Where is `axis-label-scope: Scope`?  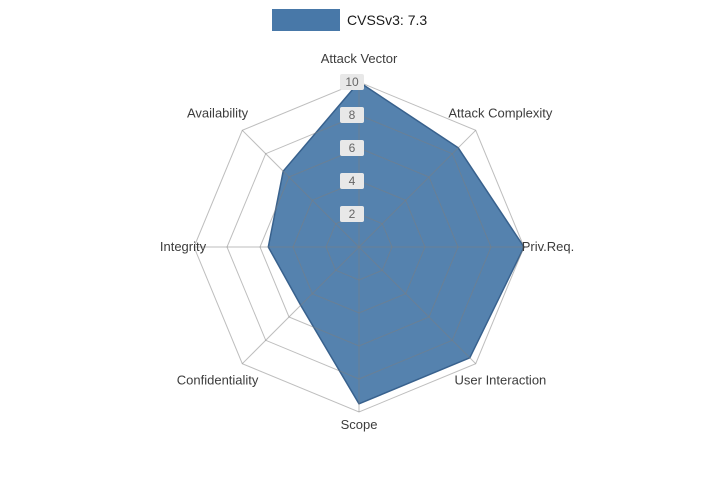
axis-label-scope: Scope is located at coordinates (359, 424).